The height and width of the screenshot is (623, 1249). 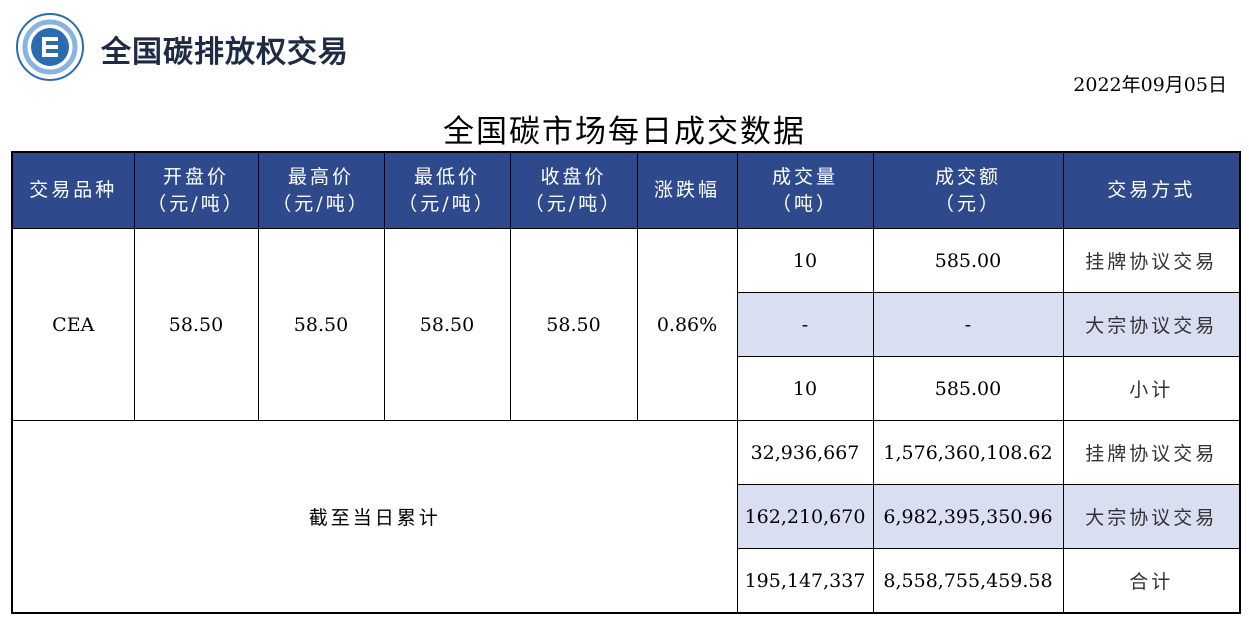 What do you see at coordinates (626, 581) in the screenshot?
I see `table-row: 195,147,337 8,558,755,459.58 合计` at bounding box center [626, 581].